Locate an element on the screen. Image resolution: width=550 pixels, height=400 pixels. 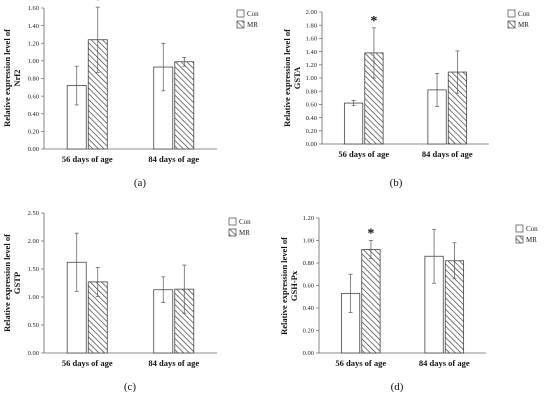
y-axis-label: Relative expression level ofGSTA is located at coordinates (292, 78).